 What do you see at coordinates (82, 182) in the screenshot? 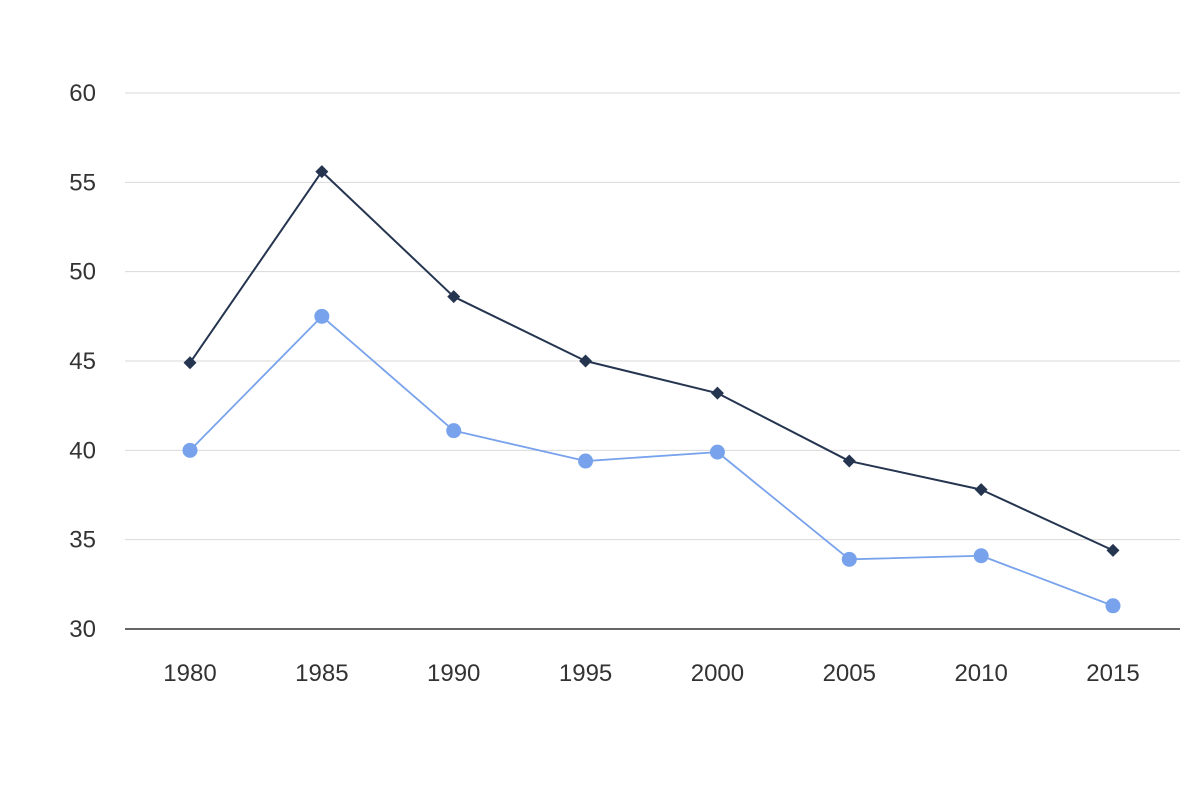
I see `y-tick-label: 55` at bounding box center [82, 182].